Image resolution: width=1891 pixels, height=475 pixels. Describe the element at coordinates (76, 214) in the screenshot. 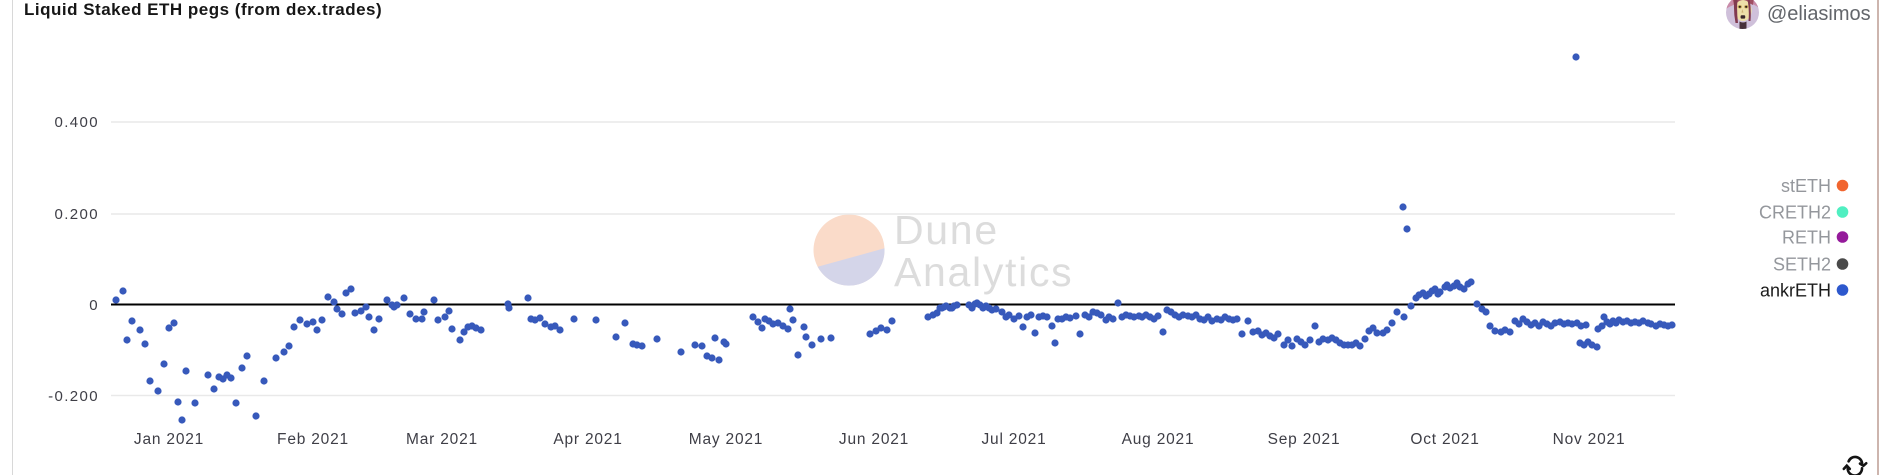

I see `svg-text: 0.200` at that location.